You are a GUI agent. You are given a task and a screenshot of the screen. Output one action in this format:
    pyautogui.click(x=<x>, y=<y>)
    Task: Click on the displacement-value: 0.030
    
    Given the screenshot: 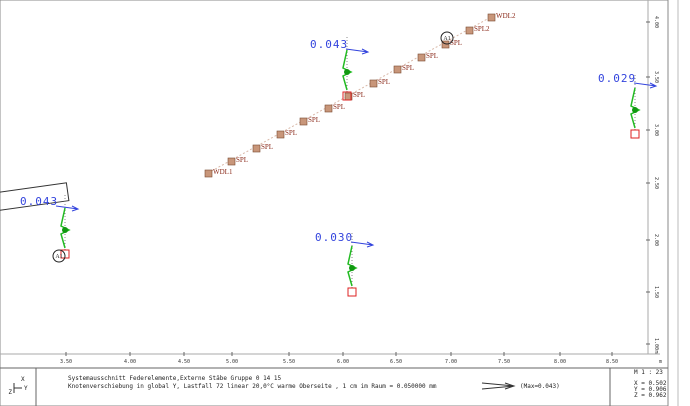 What is the action you would take?
    pyautogui.click(x=334, y=237)
    